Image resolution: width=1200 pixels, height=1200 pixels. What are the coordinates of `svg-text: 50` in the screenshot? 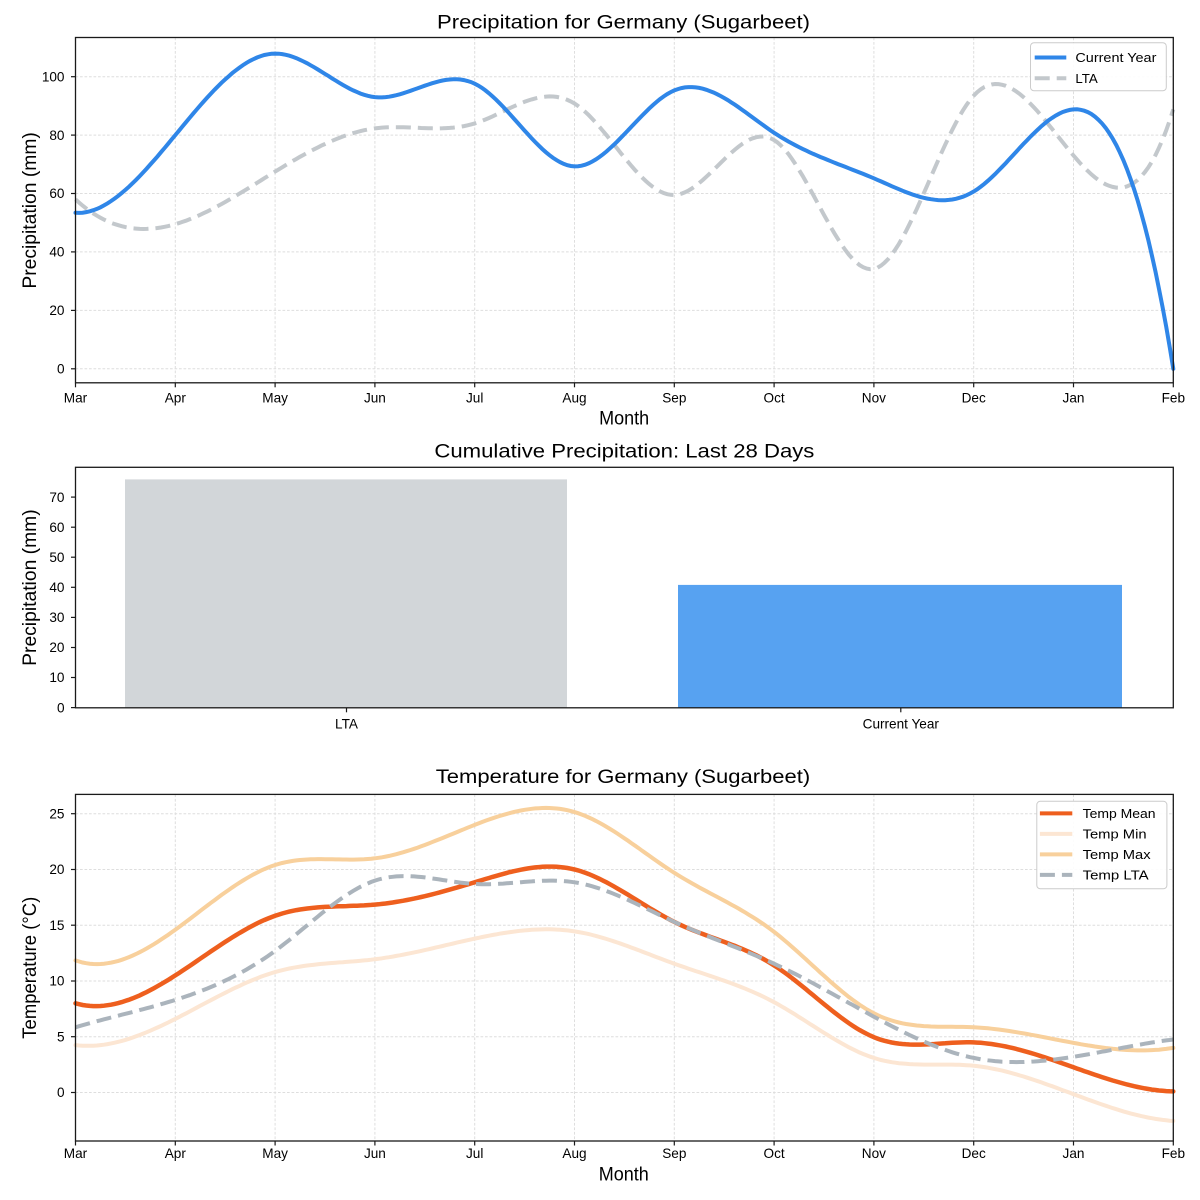 It's located at (57, 557).